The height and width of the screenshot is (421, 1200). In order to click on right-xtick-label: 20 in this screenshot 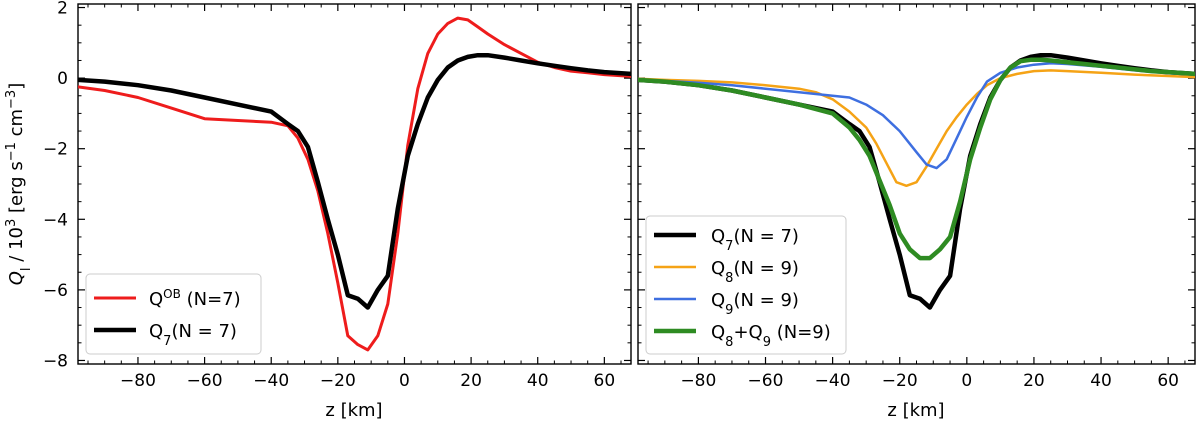, I will do `click(1034, 381)`.